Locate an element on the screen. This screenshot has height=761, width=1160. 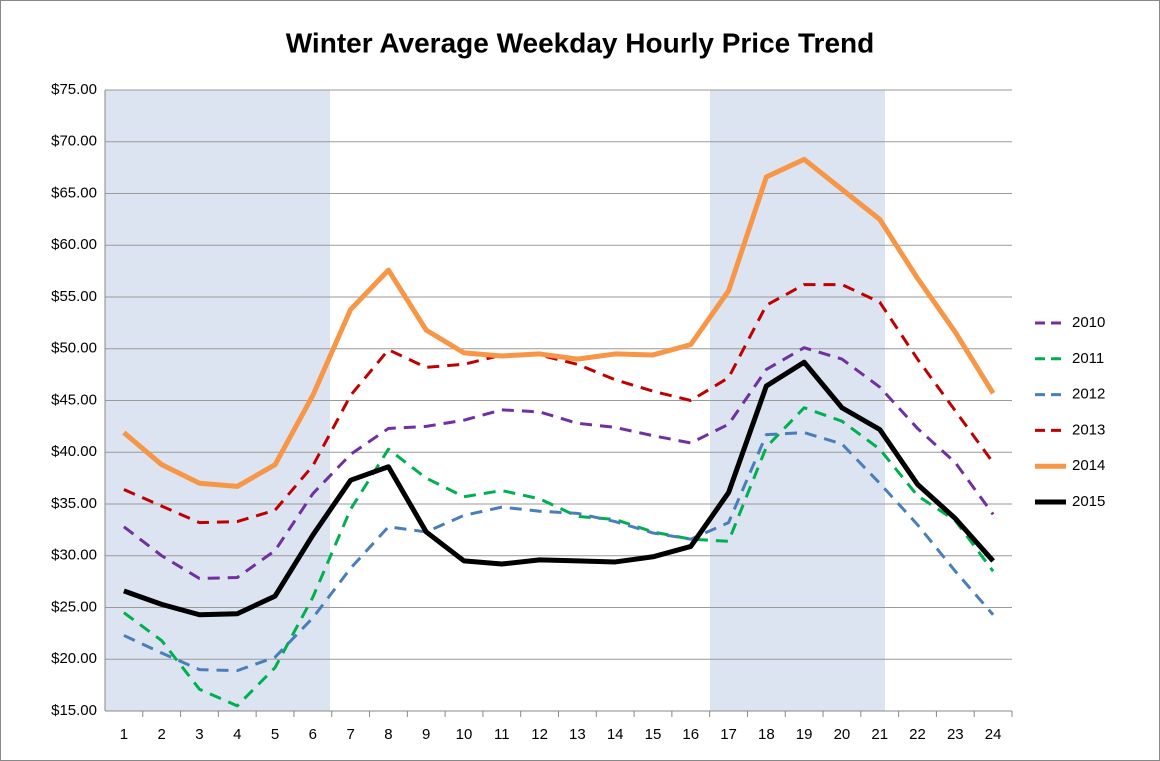
x-tick-label: 1 is located at coordinates (124, 734).